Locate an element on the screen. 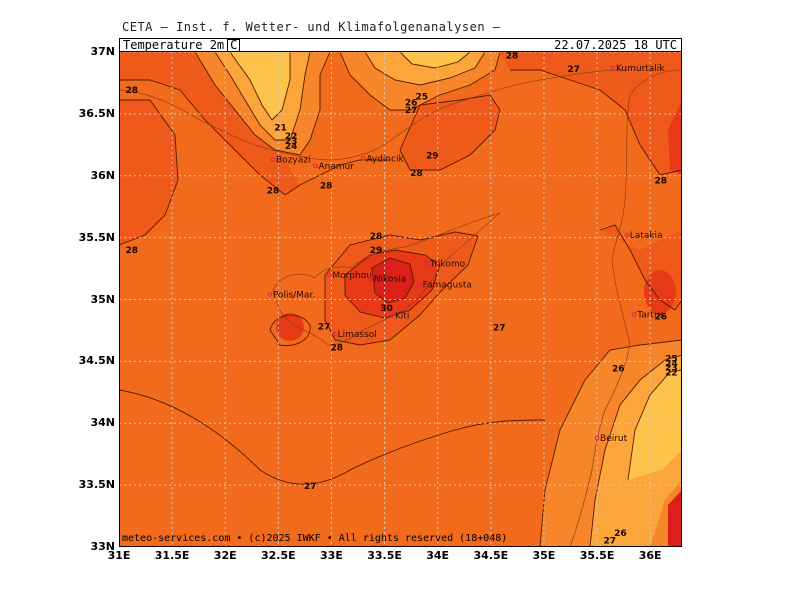  place-label: Anamur is located at coordinates (337, 167).